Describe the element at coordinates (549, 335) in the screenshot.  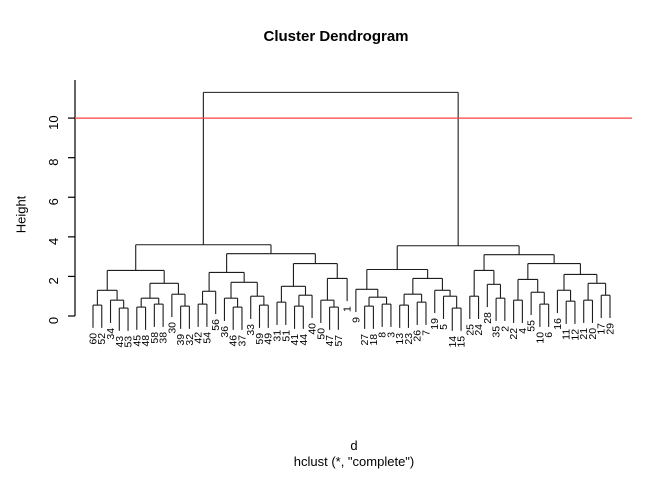
I see `leaf-label: 6` at that location.